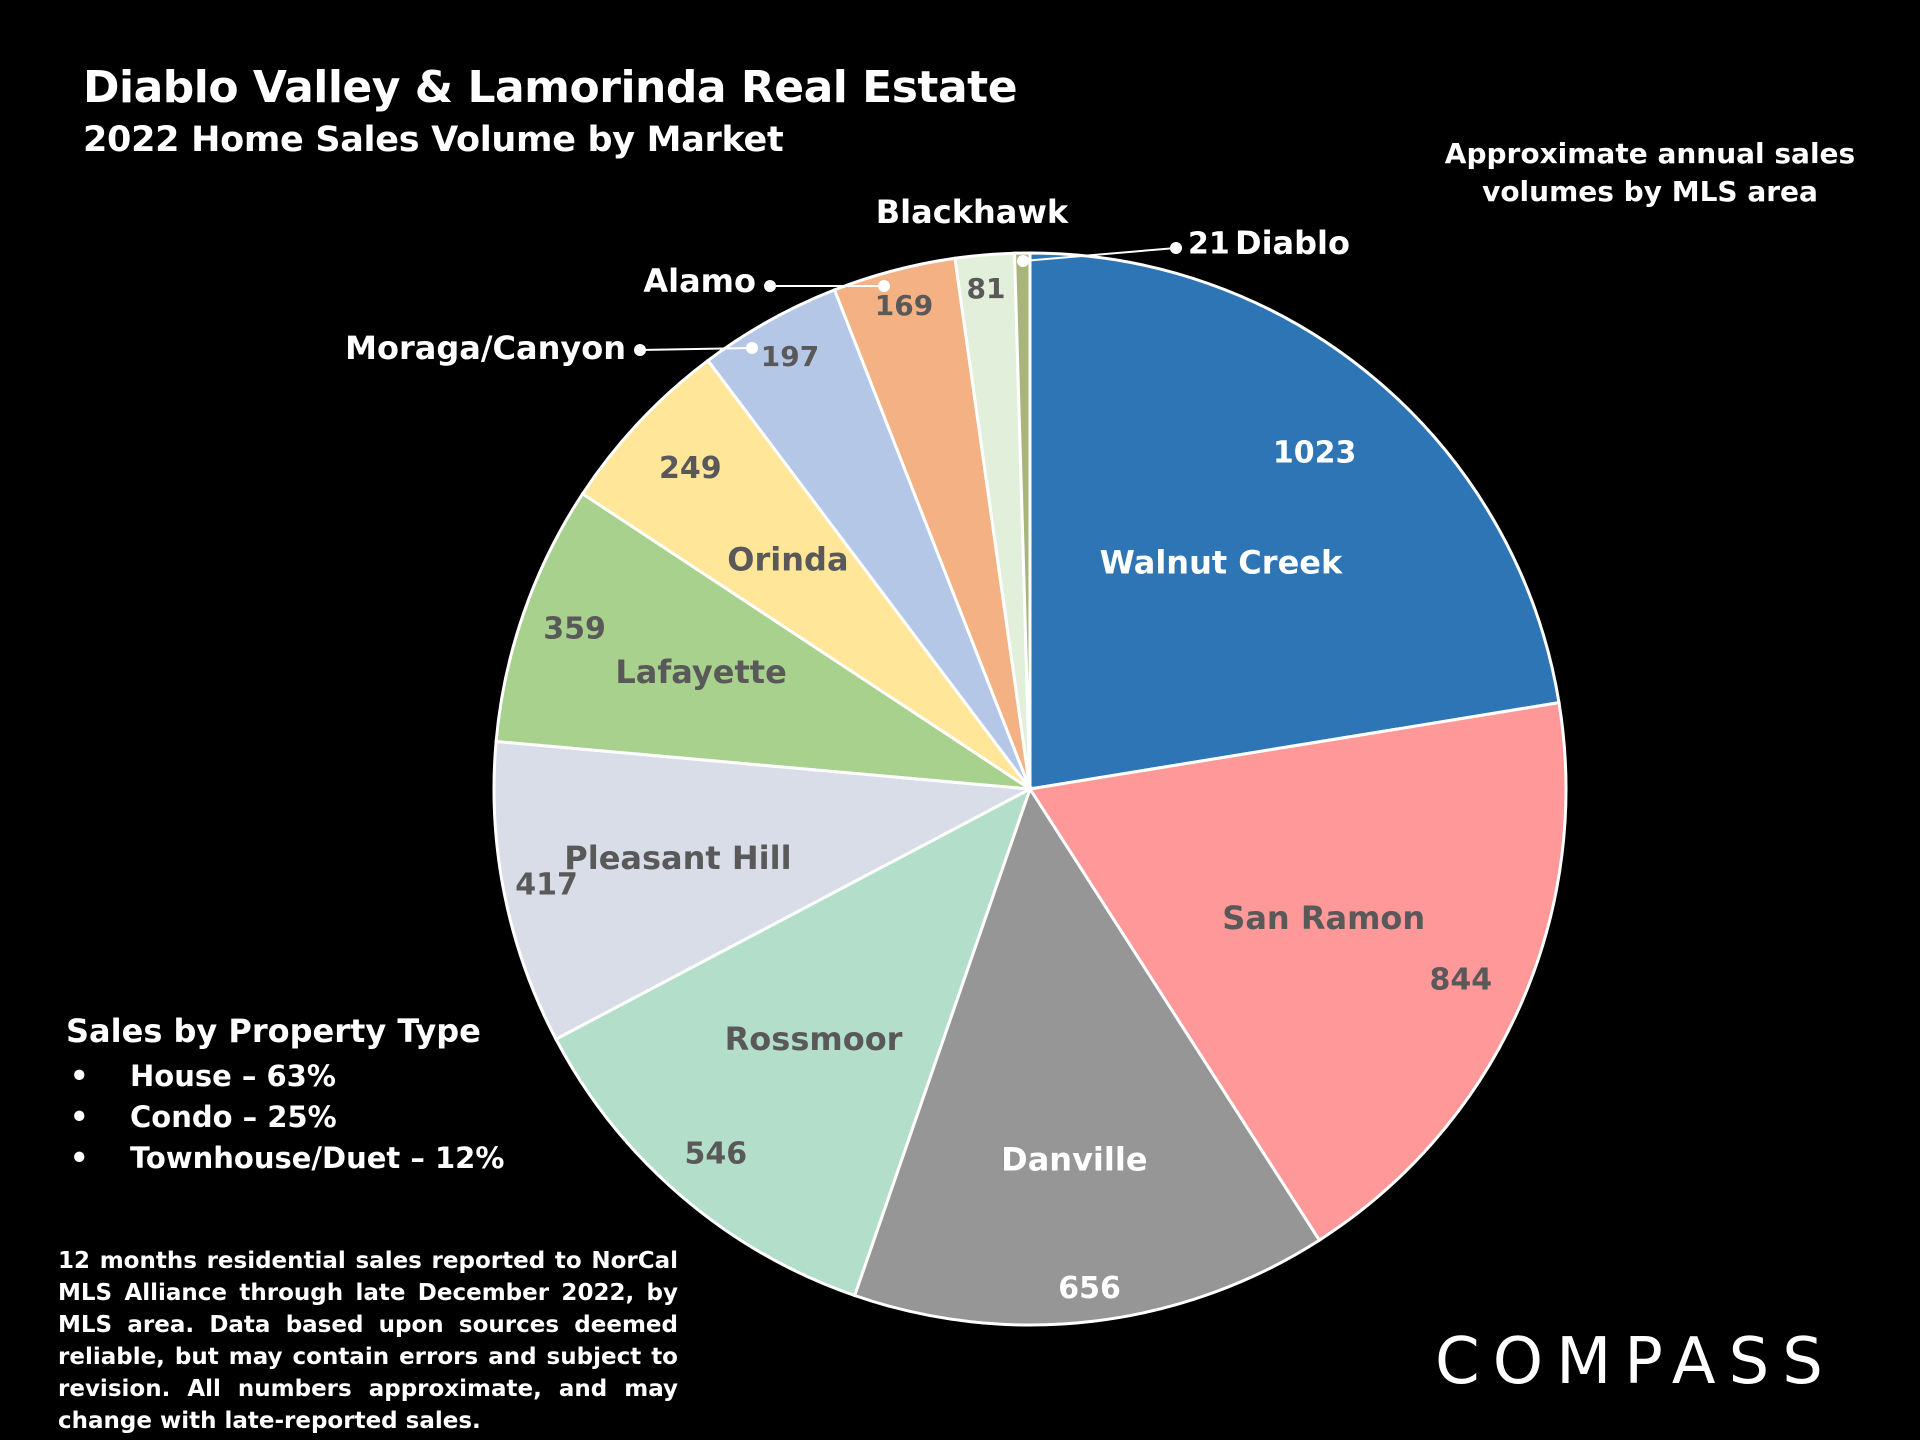 This screenshot has height=1440, width=1920. I want to click on slice-value: 169, so click(904, 305).